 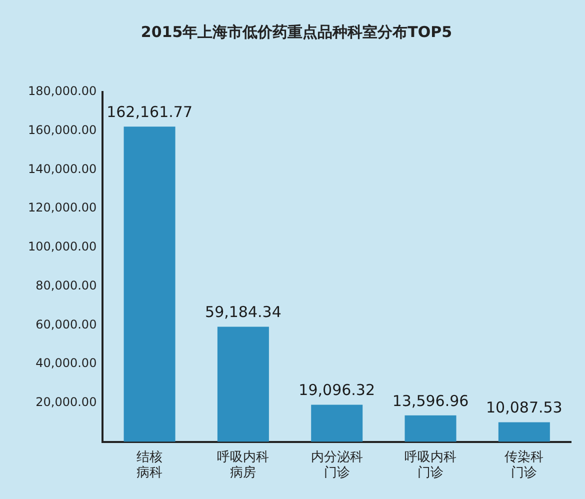 I want to click on x-tick-label: 结核病科, so click(x=149, y=465).